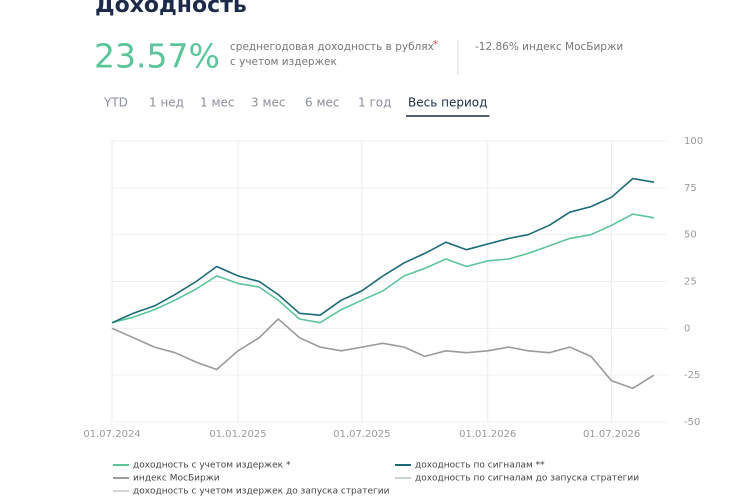 This screenshot has width=750, height=500. I want to click on return-value: 23.57%, so click(157, 56).